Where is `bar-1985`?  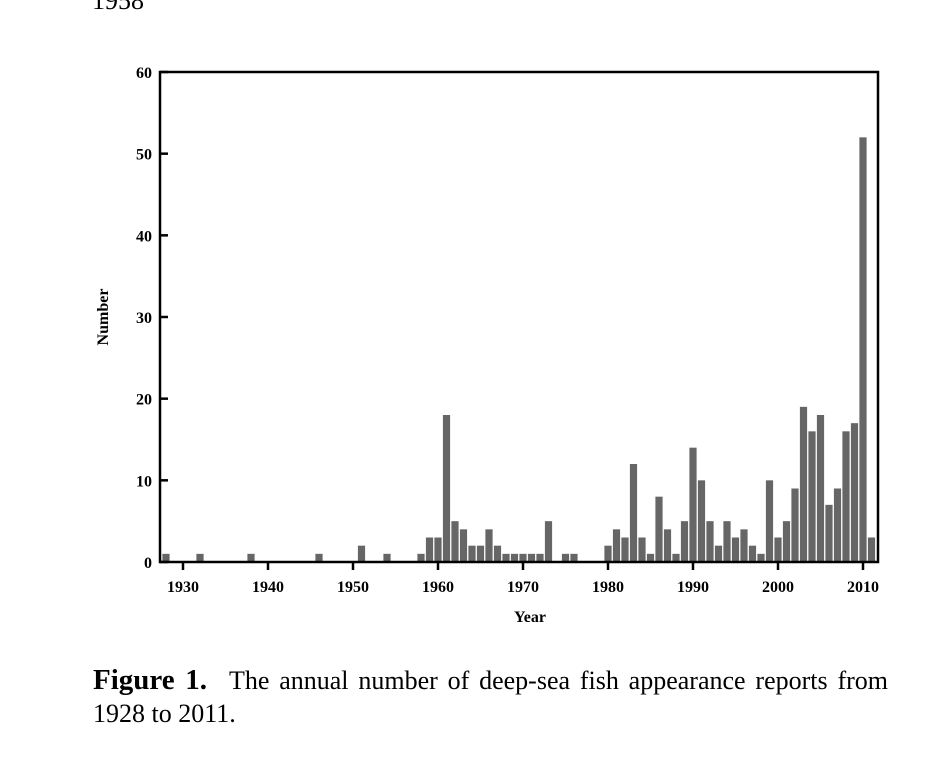 bar-1985 is located at coordinates (650, 557).